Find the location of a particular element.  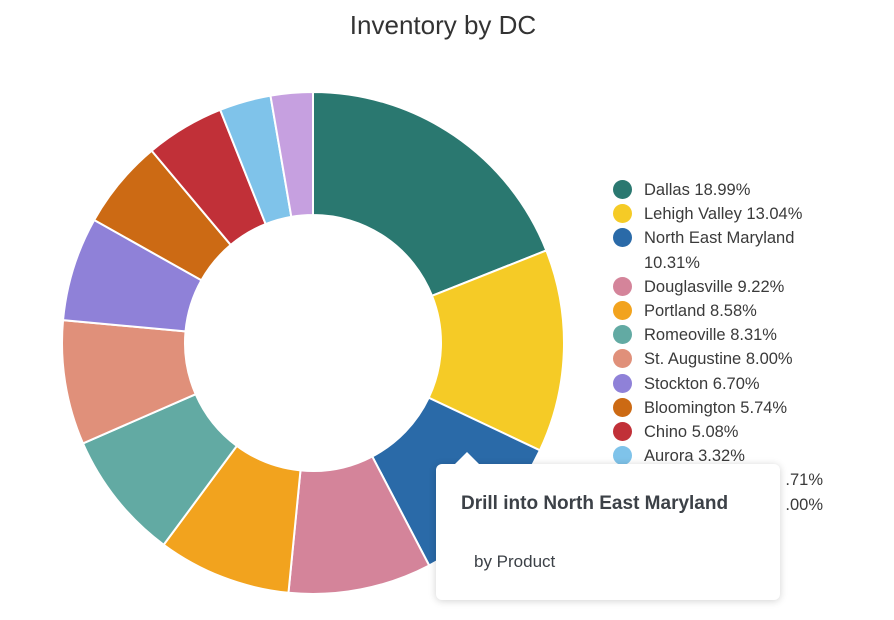

legend-label: Lehigh Valley 13.04% is located at coordinates (723, 214).